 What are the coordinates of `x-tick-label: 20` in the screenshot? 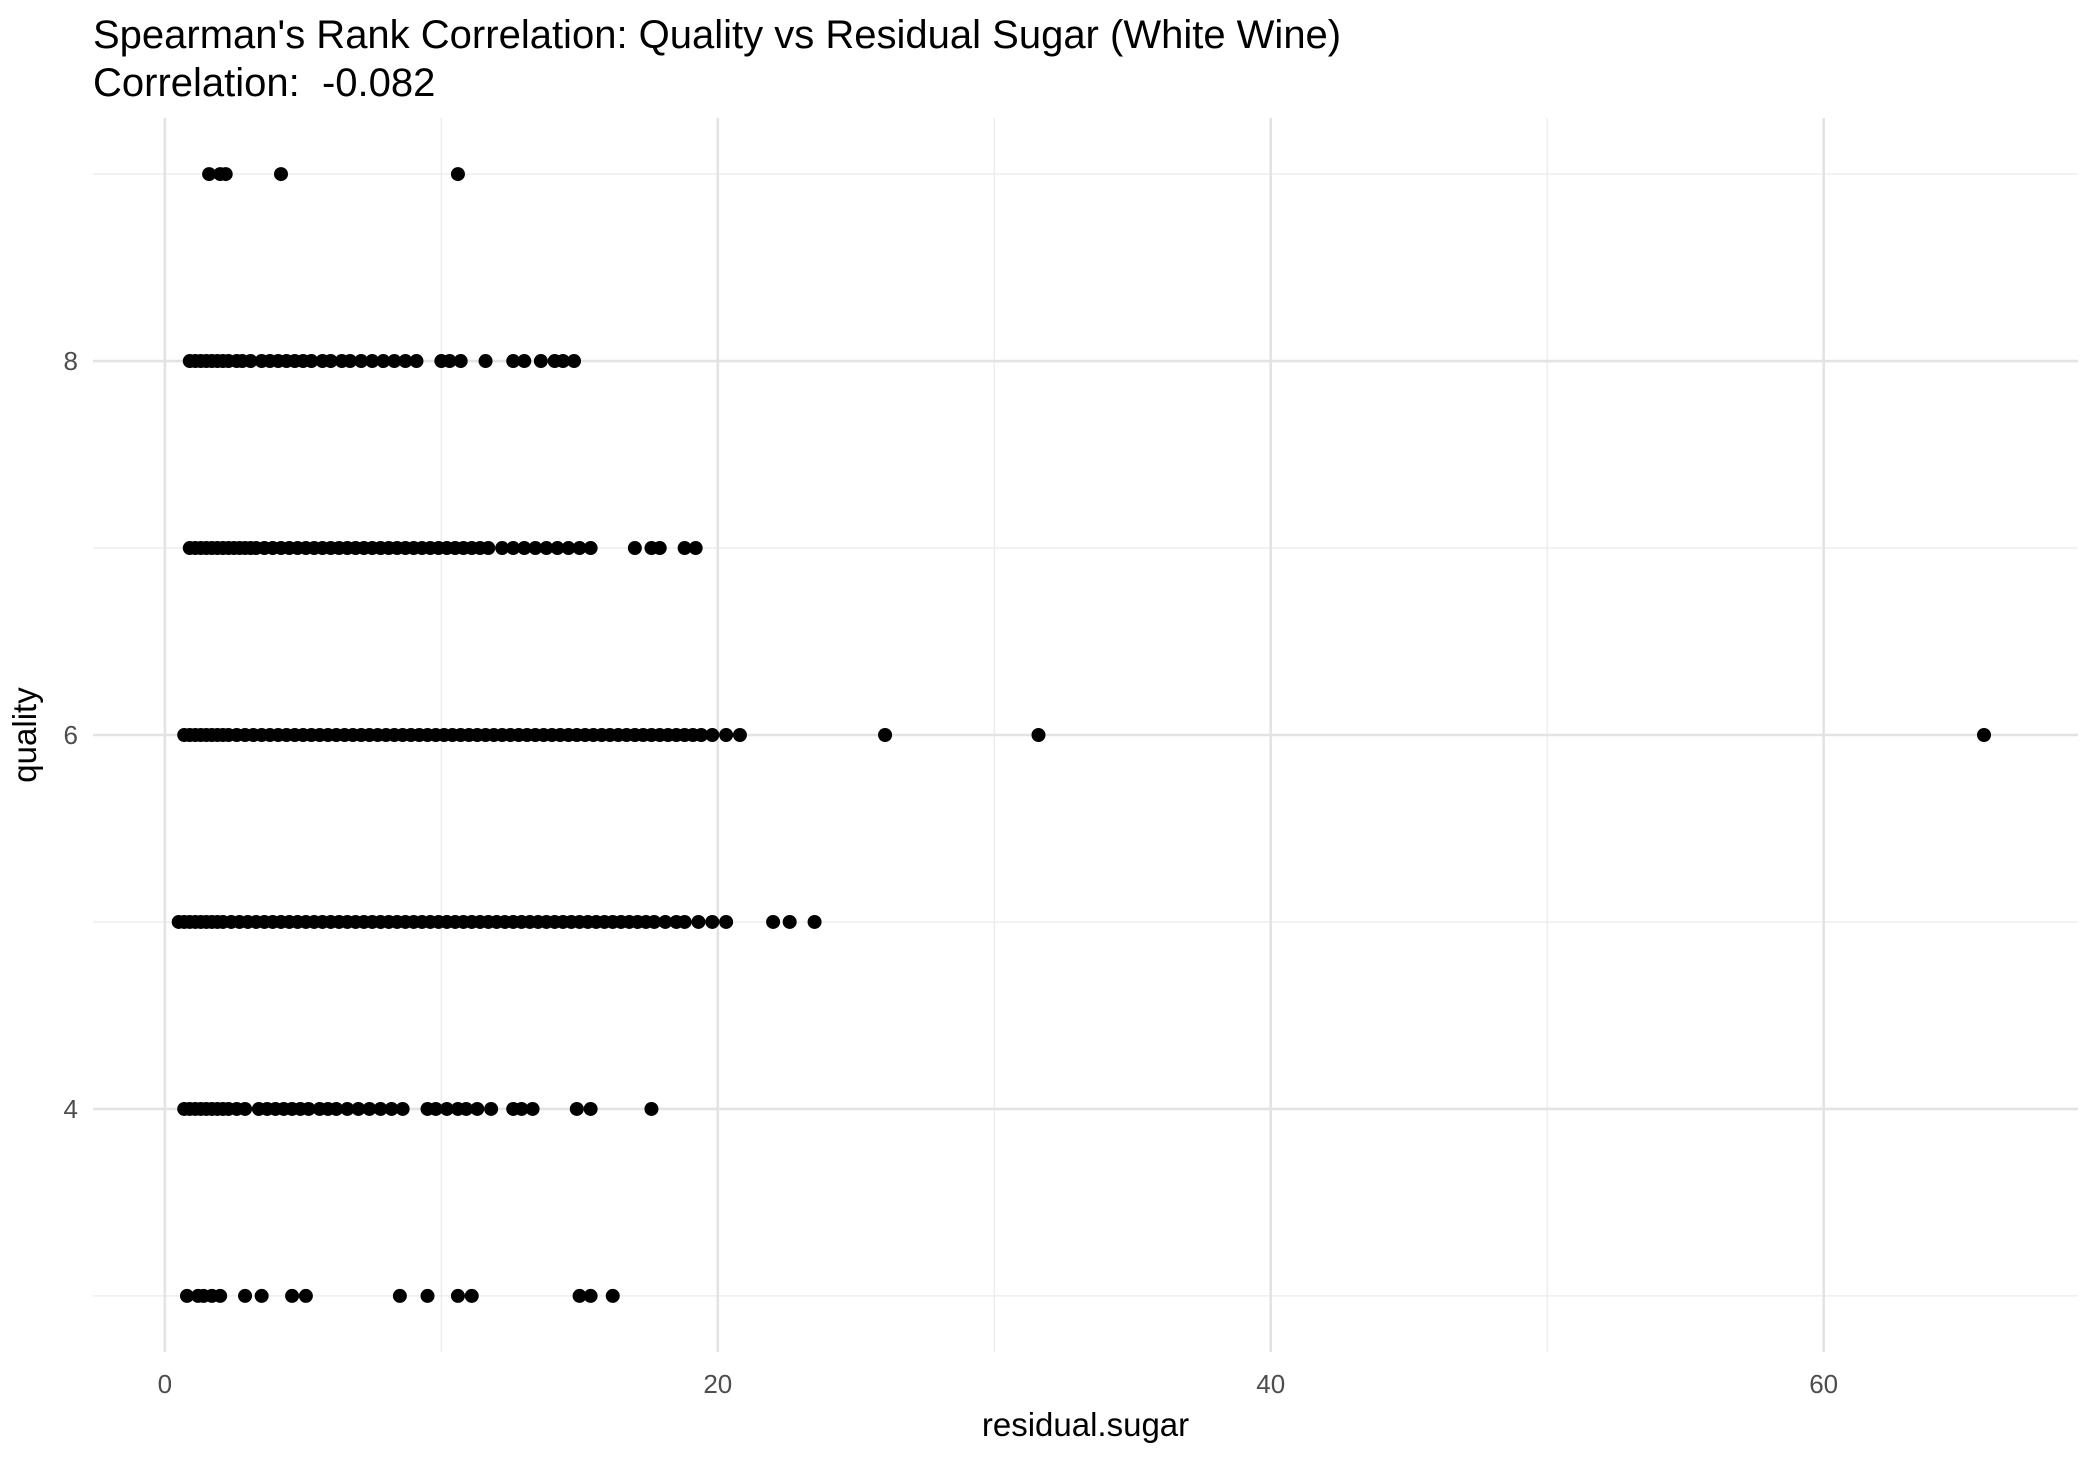 It's located at (717, 1384).